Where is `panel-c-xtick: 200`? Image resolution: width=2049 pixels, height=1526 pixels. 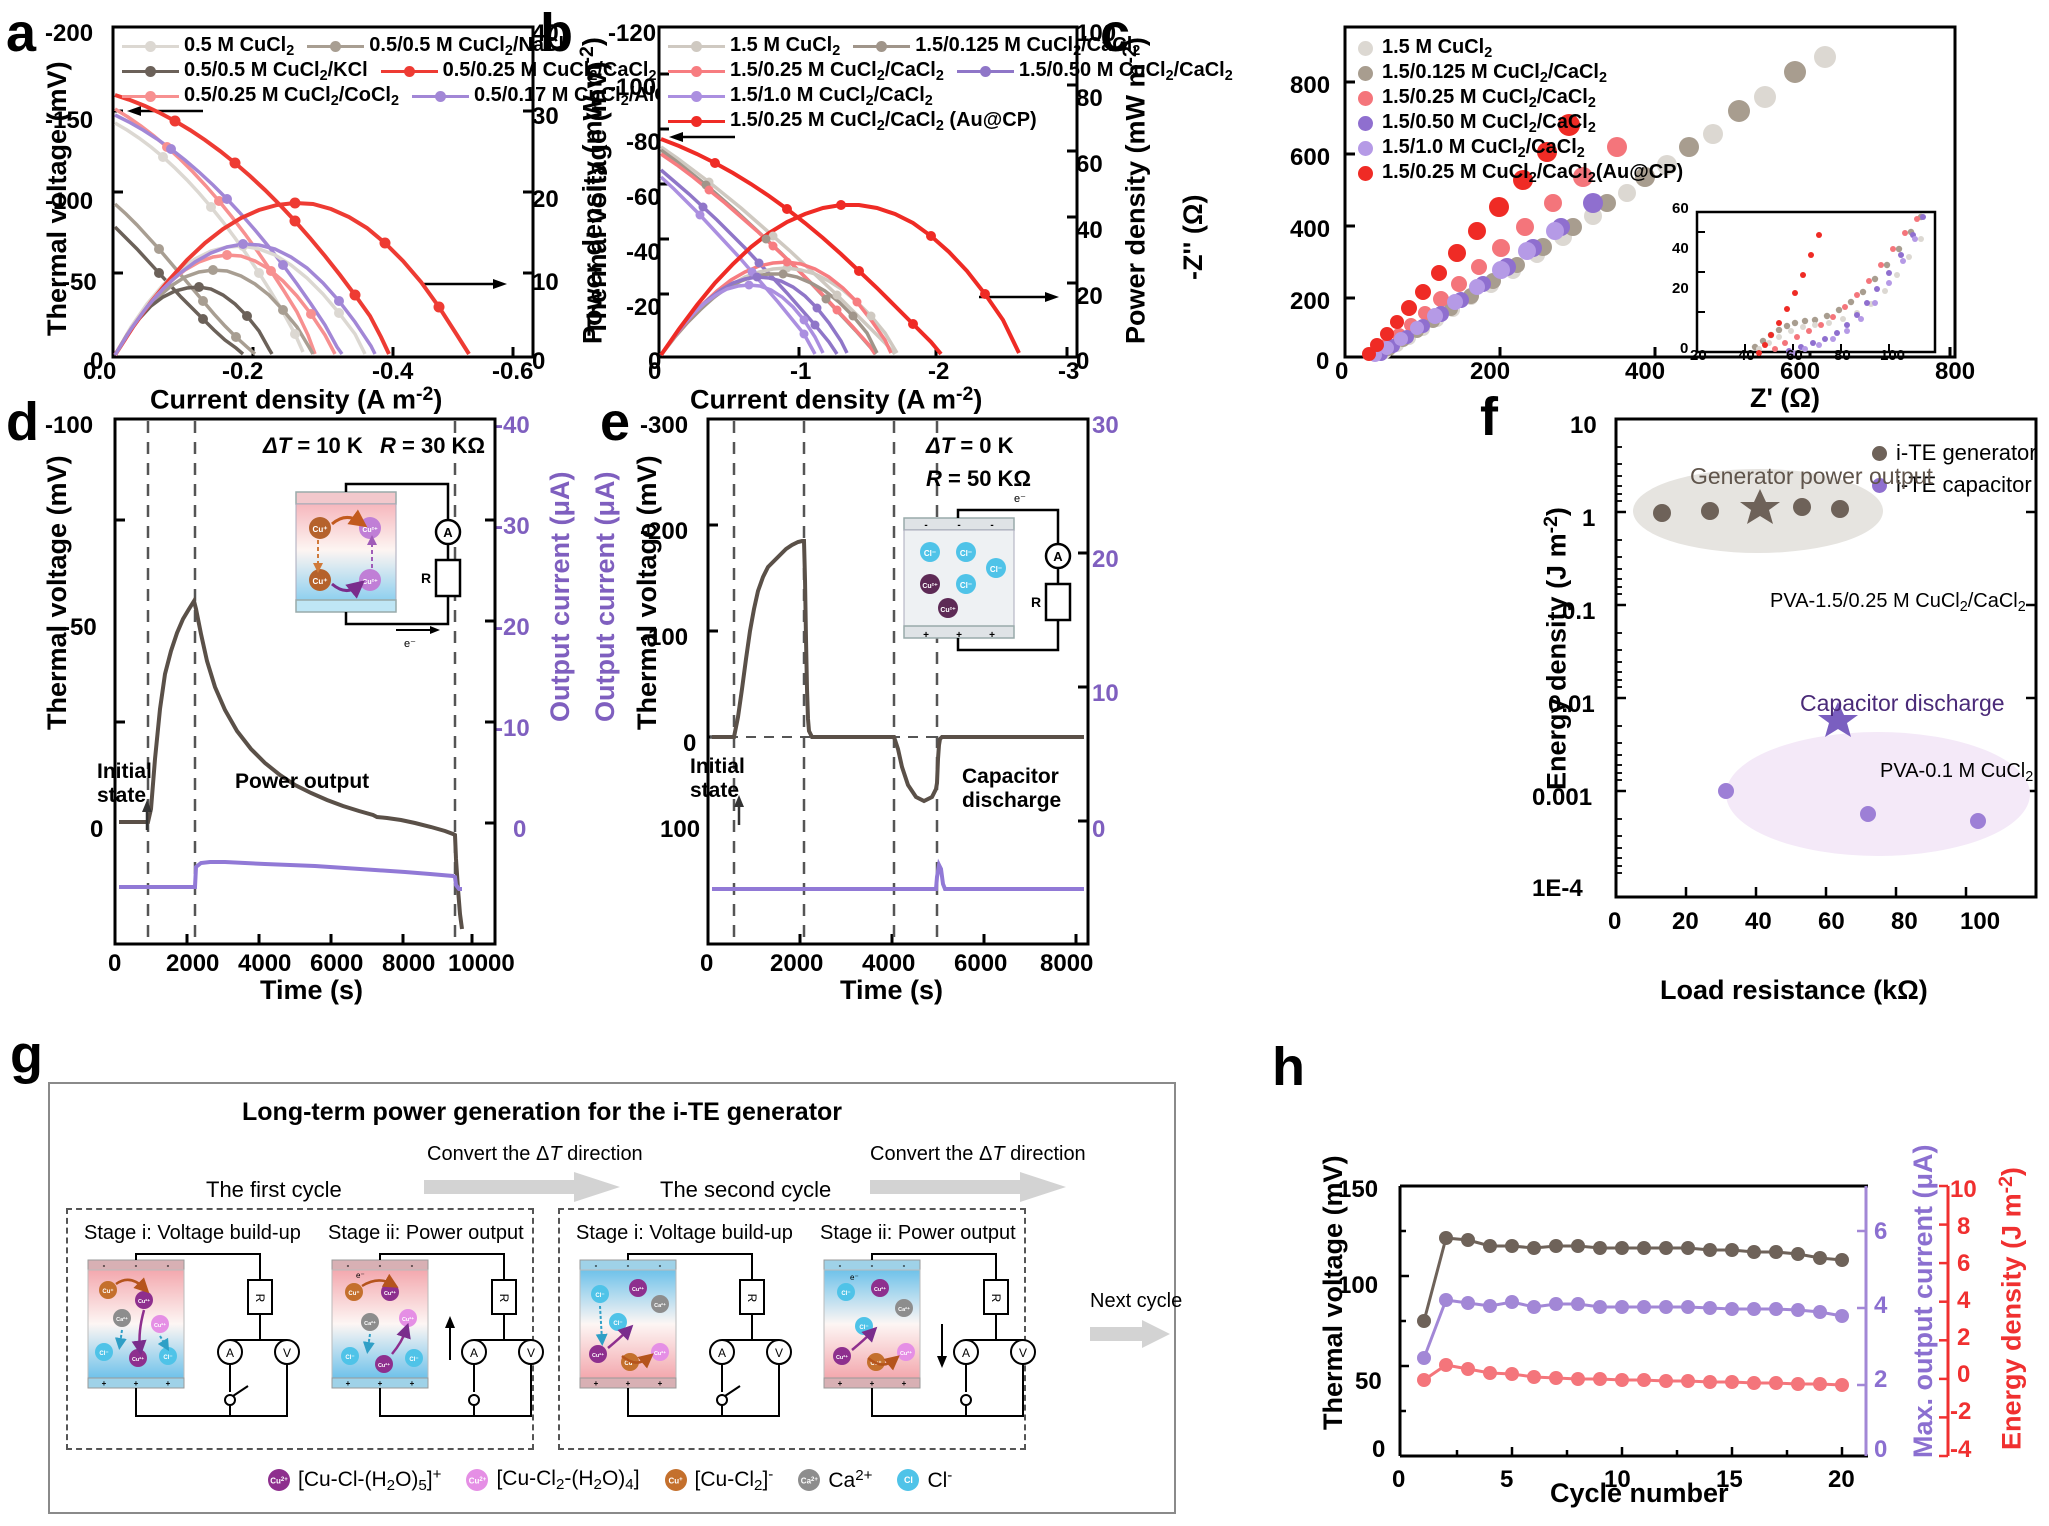
panel-c-xtick: 200 is located at coordinates (1490, 371).